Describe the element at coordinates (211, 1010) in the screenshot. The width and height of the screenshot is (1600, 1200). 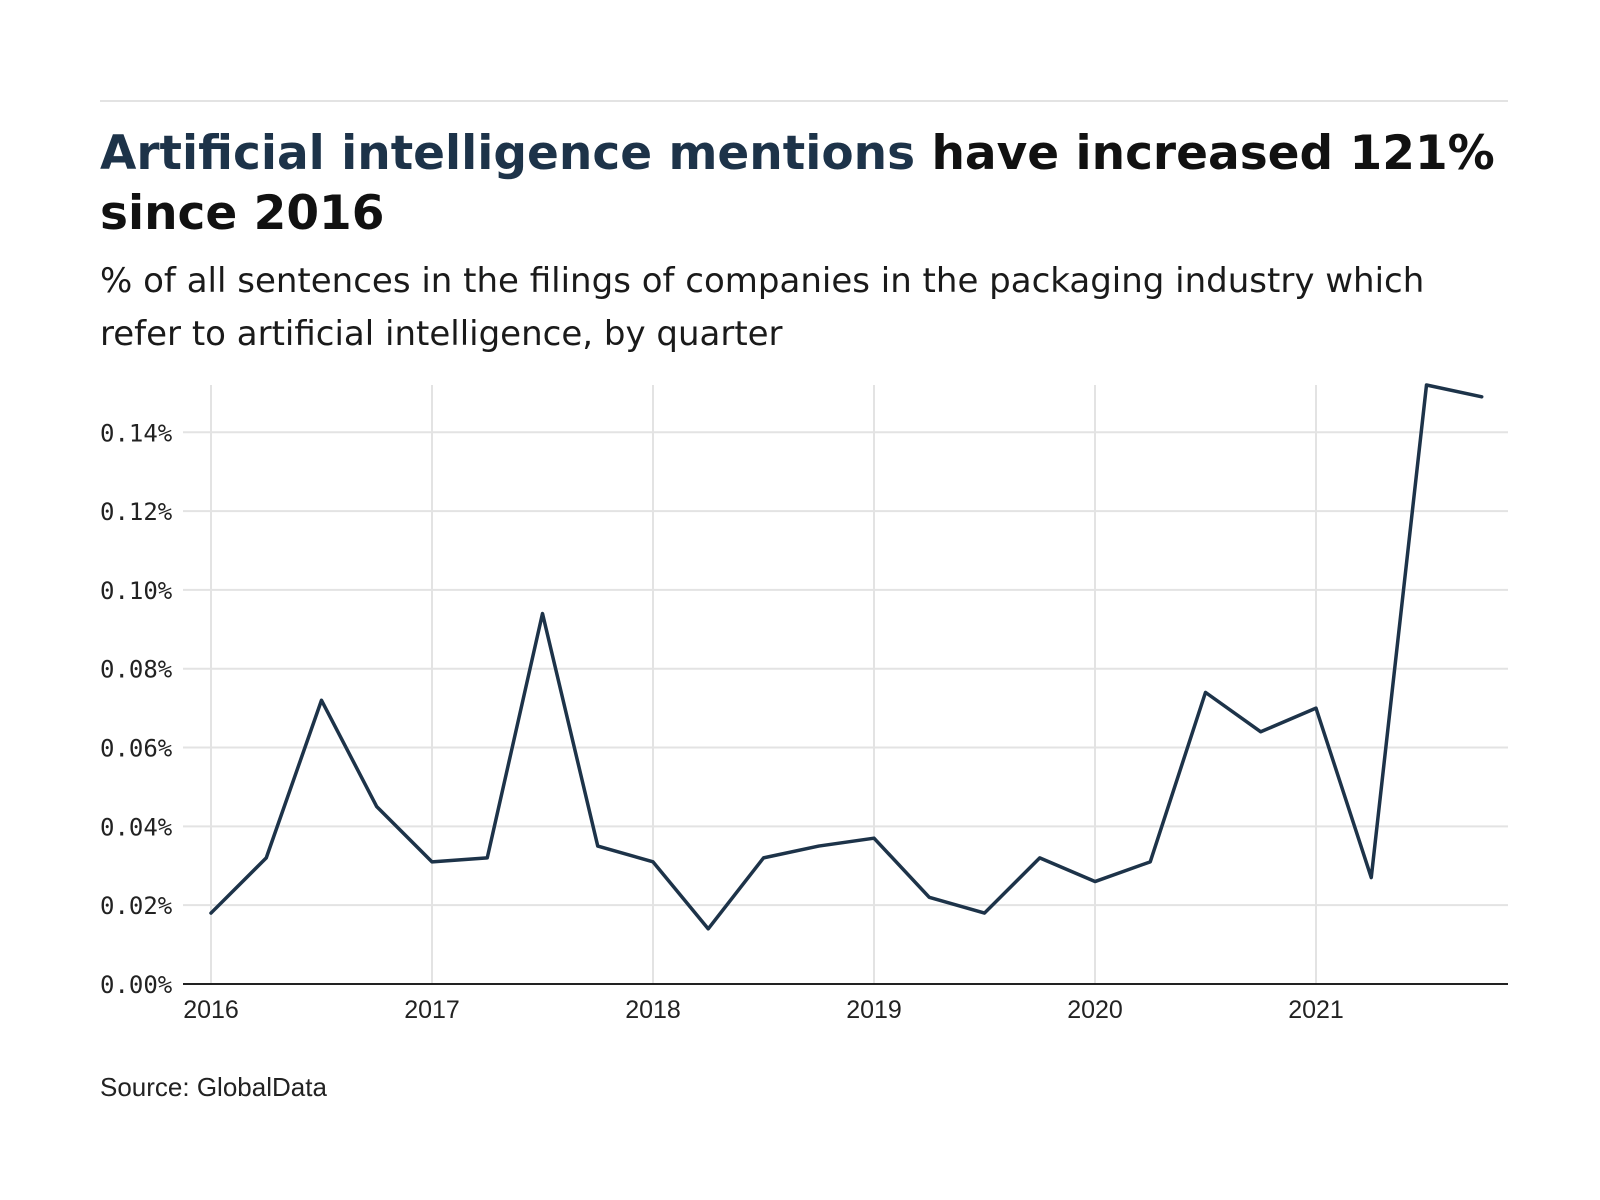
I see `x-tick-label: 2016` at that location.